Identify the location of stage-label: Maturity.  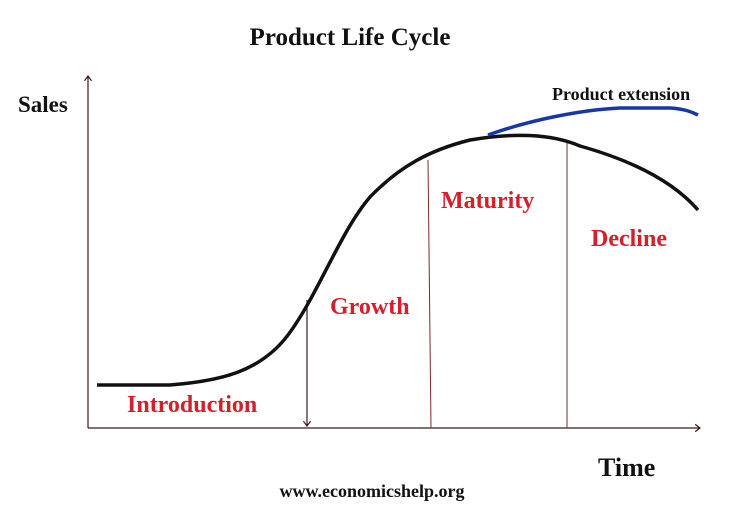
(487, 201).